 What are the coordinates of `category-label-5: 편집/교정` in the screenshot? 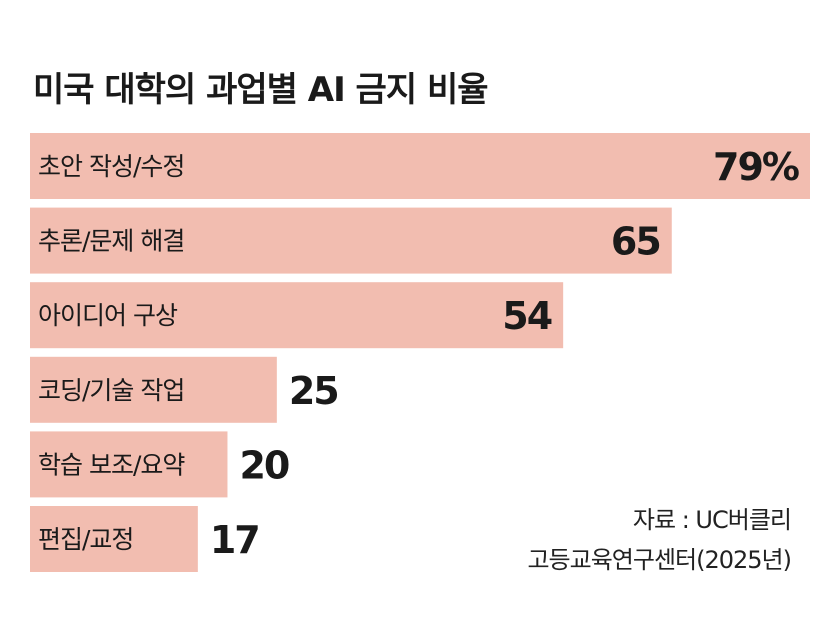 It's located at (85, 539).